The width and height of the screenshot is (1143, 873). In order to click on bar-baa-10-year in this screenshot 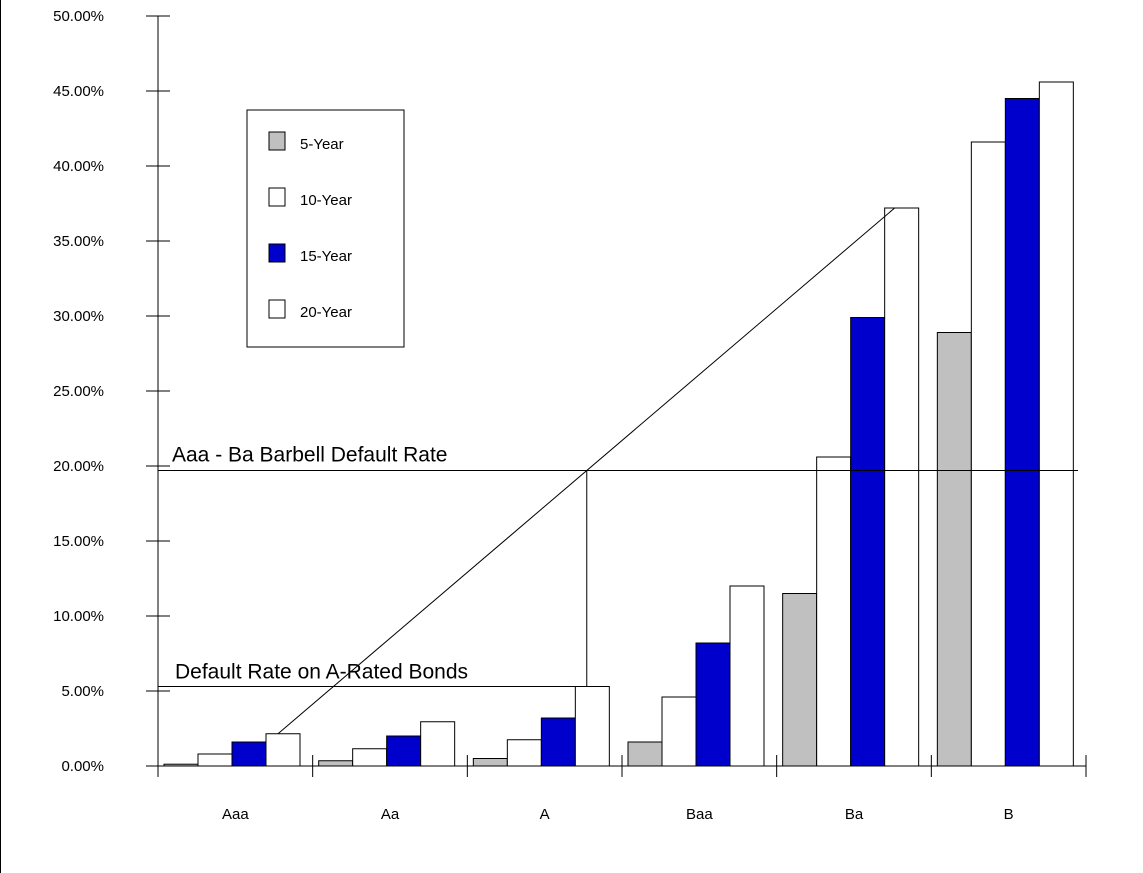, I will do `click(679, 731)`.